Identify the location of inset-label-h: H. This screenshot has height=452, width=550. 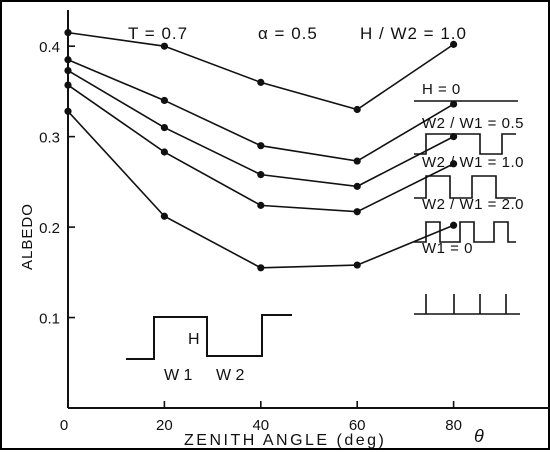
(194, 339).